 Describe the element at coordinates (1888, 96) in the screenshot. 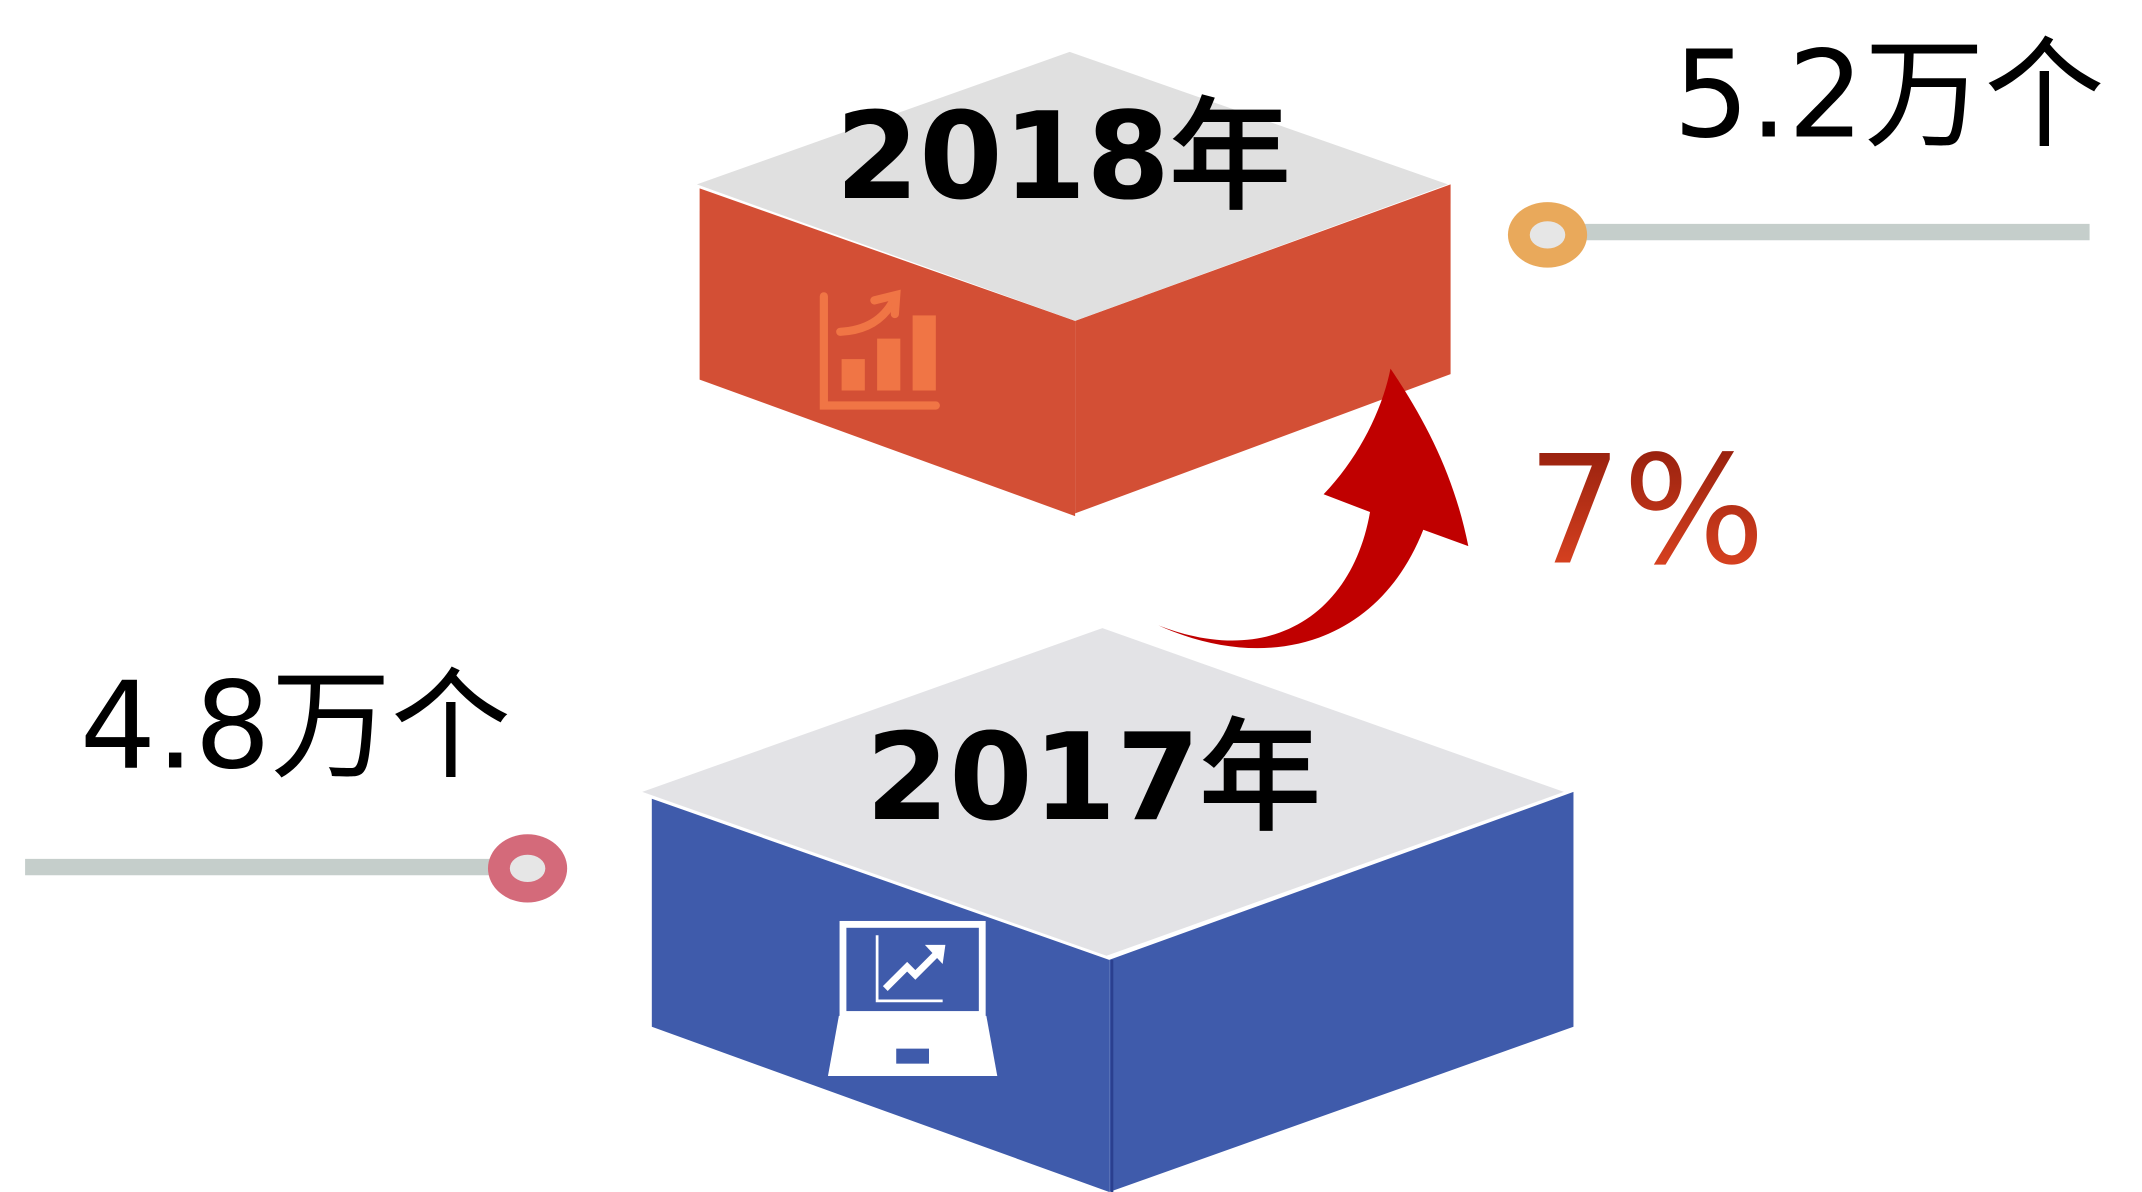

I see `value-label: 5.2万个` at that location.